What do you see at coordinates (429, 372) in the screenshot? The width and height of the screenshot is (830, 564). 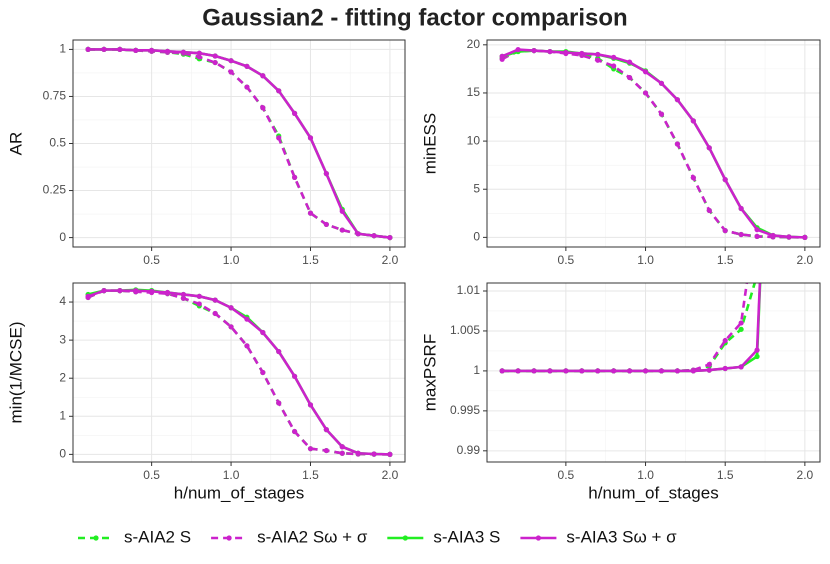 I see `y-axis-title: maxPSRF` at bounding box center [429, 372].